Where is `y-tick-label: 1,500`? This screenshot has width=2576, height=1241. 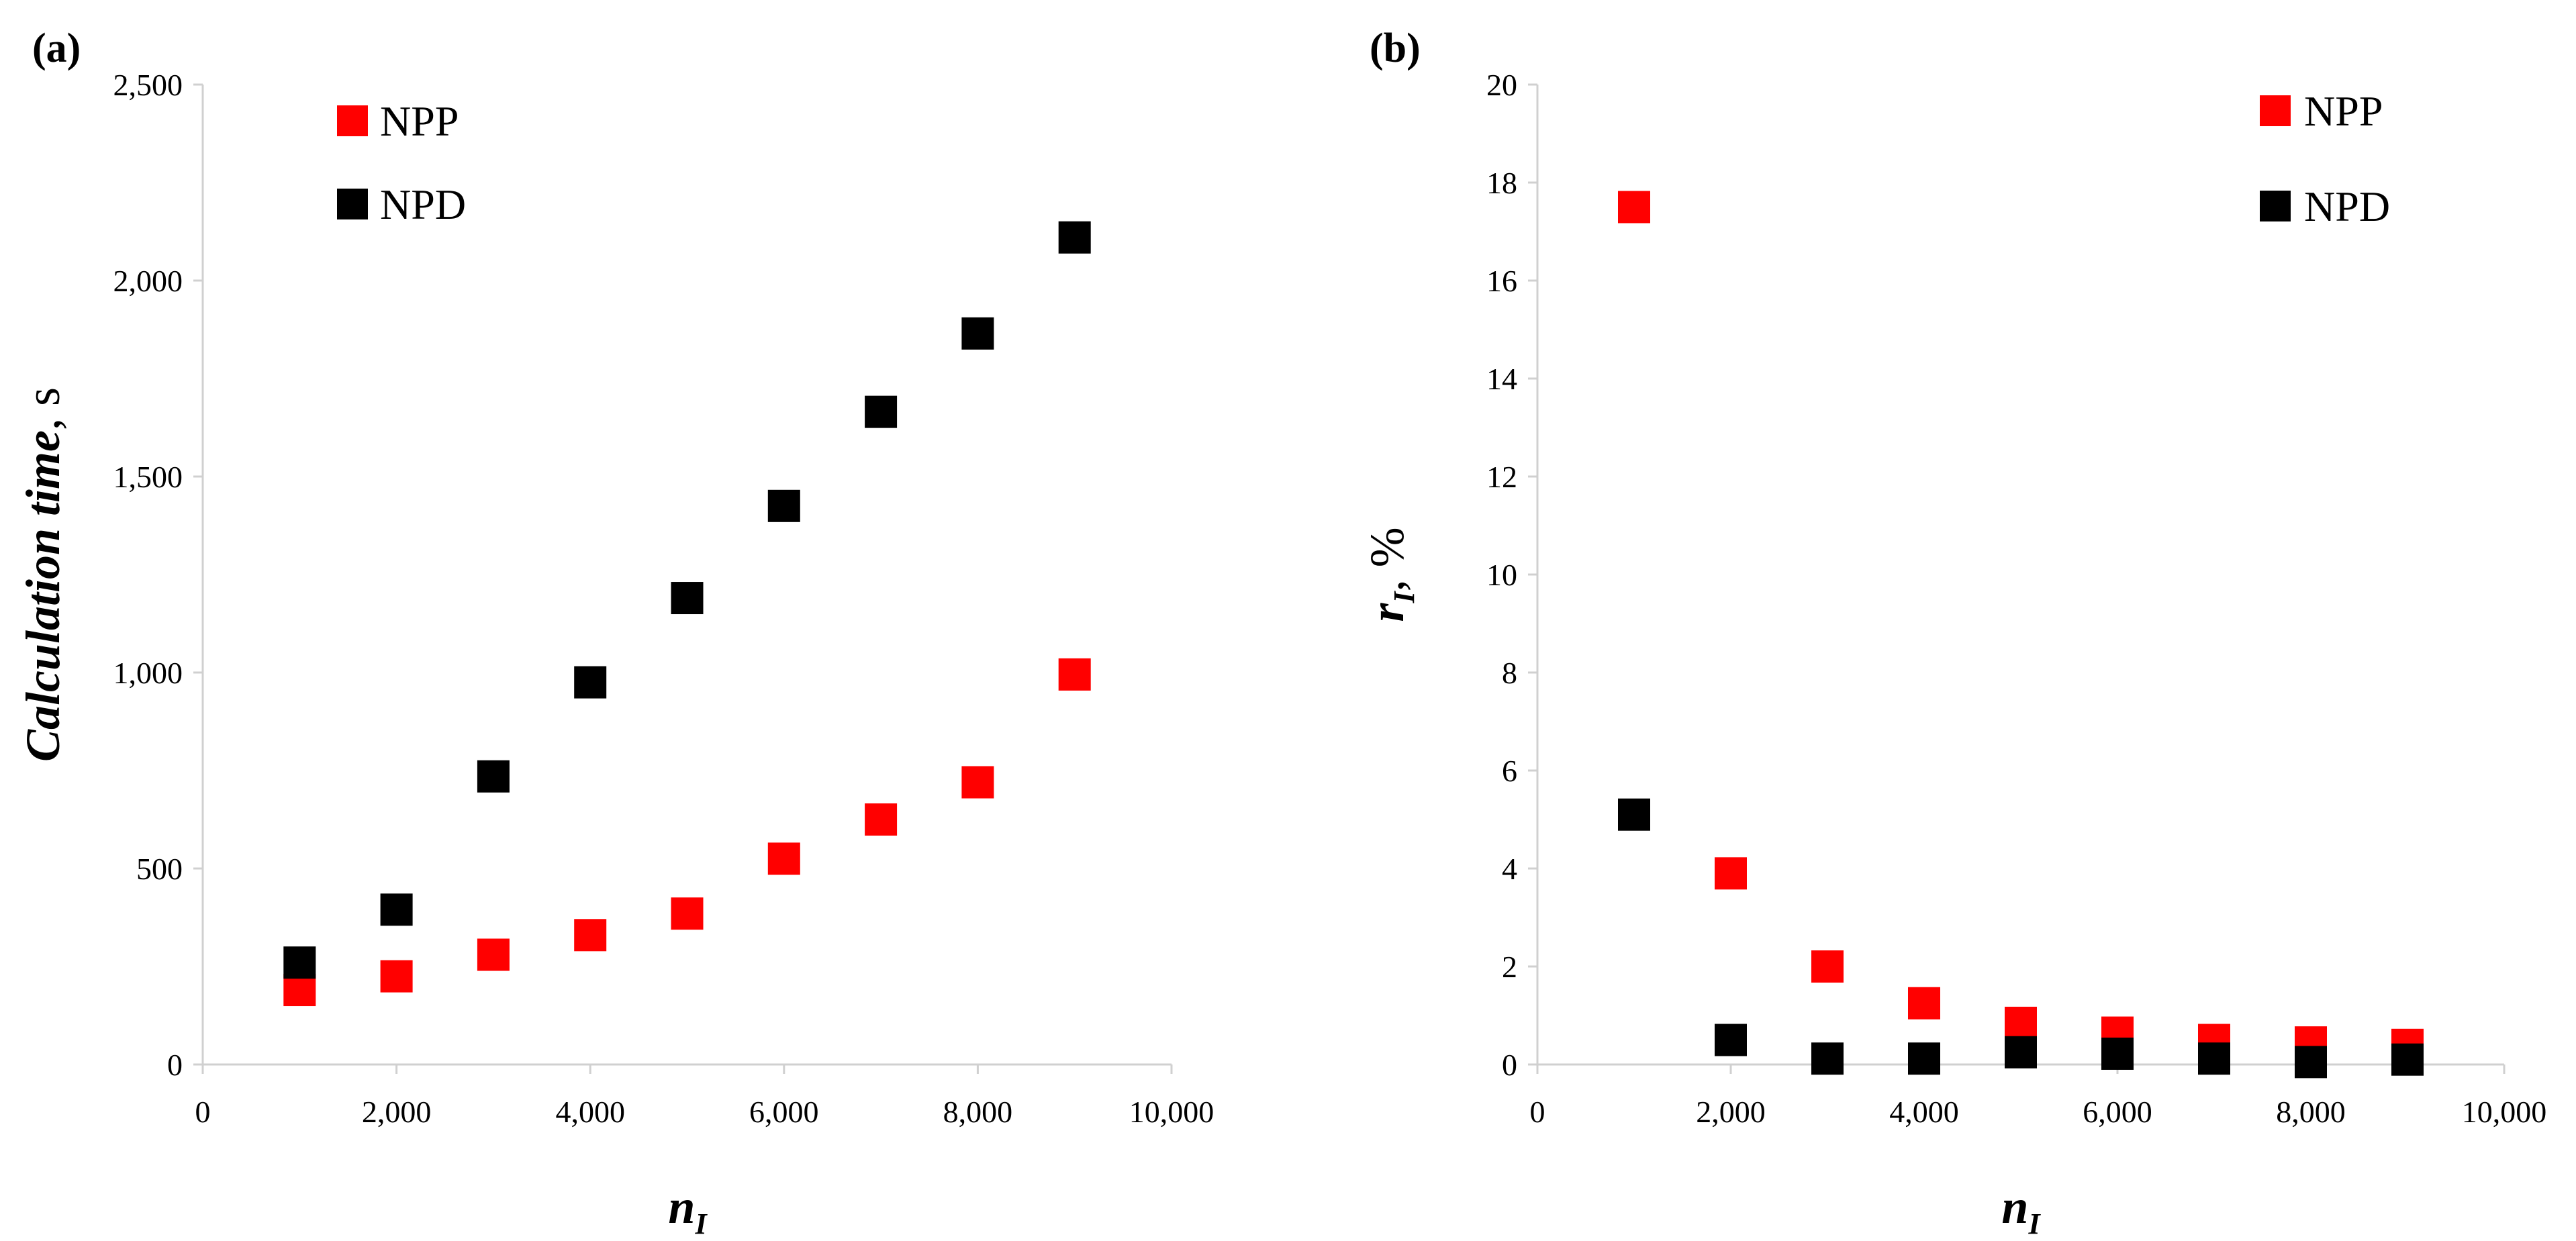
y-tick-label: 1,500 is located at coordinates (148, 477).